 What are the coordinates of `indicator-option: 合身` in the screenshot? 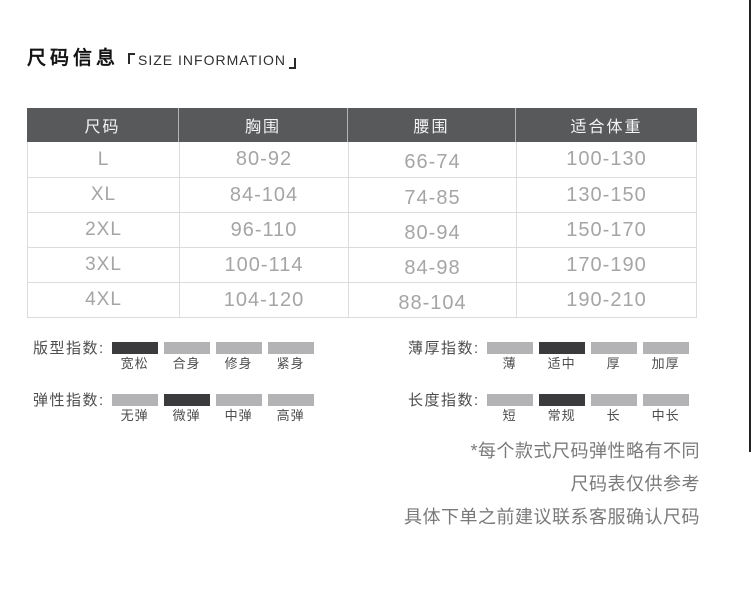 It's located at (186, 356).